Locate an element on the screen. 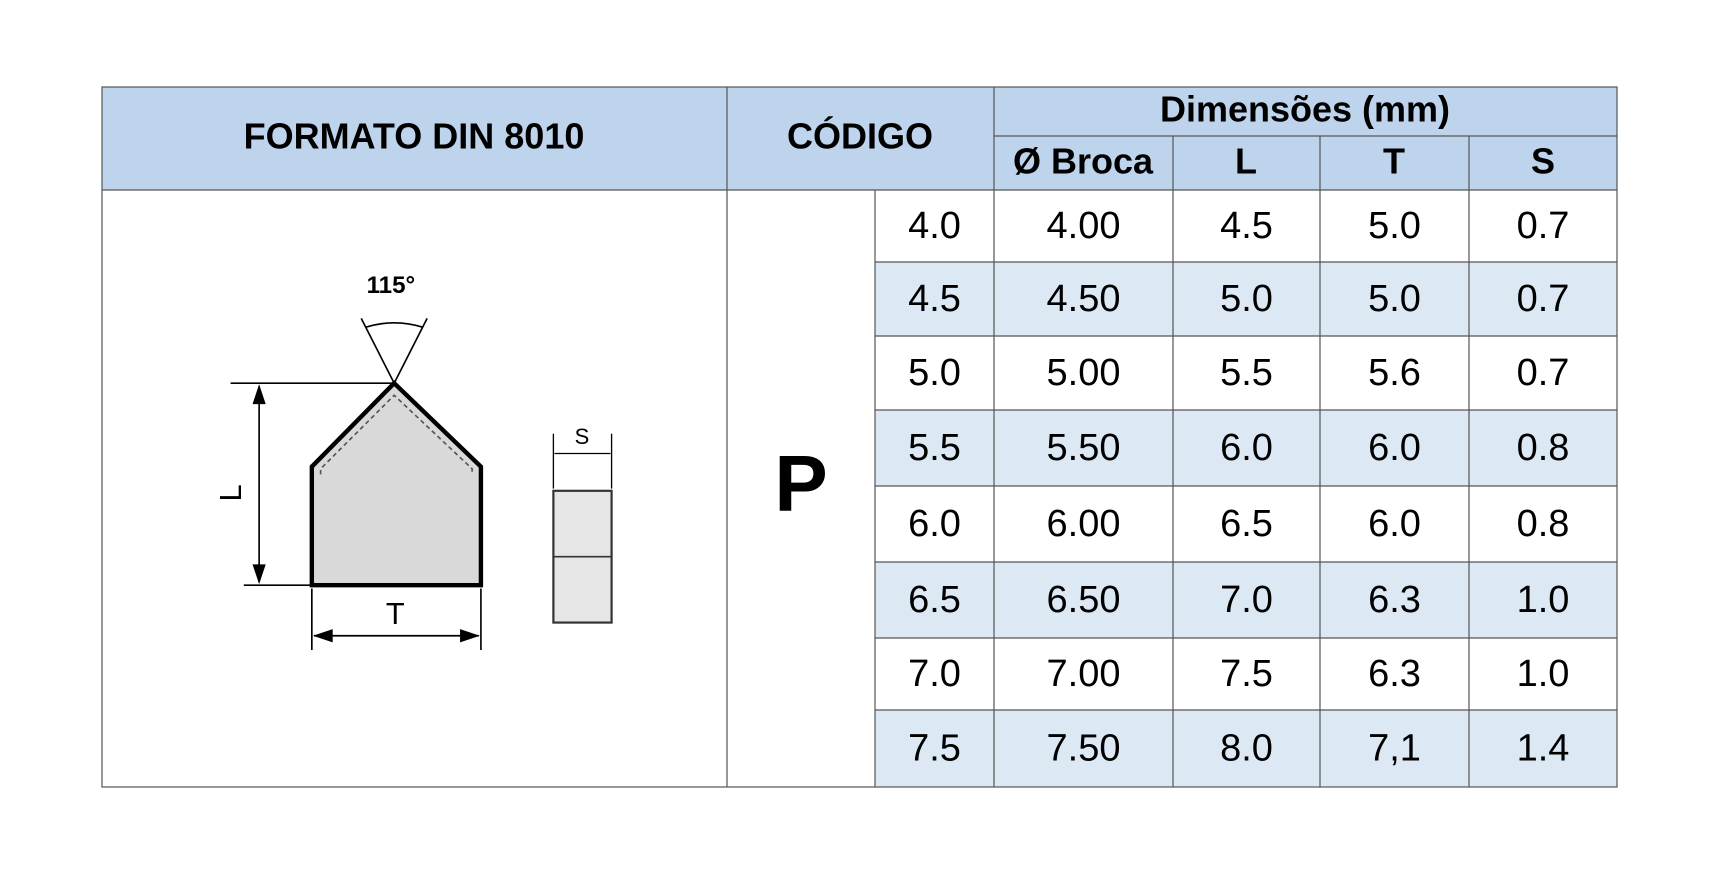 The image size is (1713, 889). header-column: L is located at coordinates (1246, 161).